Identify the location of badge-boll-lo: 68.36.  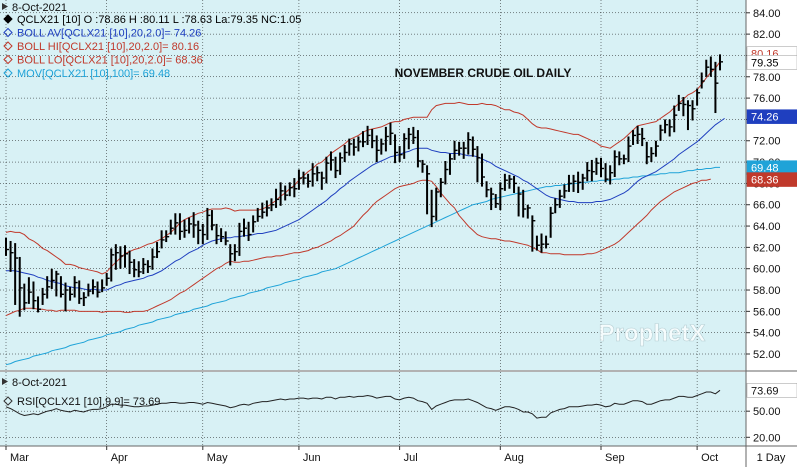
(771, 179).